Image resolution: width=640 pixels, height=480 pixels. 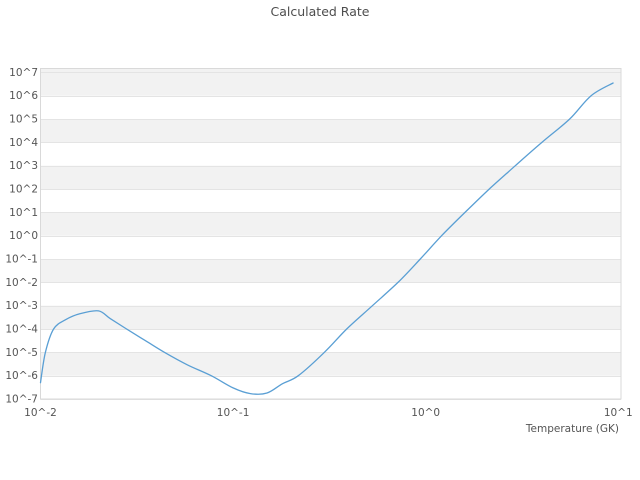 What do you see at coordinates (21, 330) in the screenshot?
I see `y-tick-label: 10^-4` at bounding box center [21, 330].